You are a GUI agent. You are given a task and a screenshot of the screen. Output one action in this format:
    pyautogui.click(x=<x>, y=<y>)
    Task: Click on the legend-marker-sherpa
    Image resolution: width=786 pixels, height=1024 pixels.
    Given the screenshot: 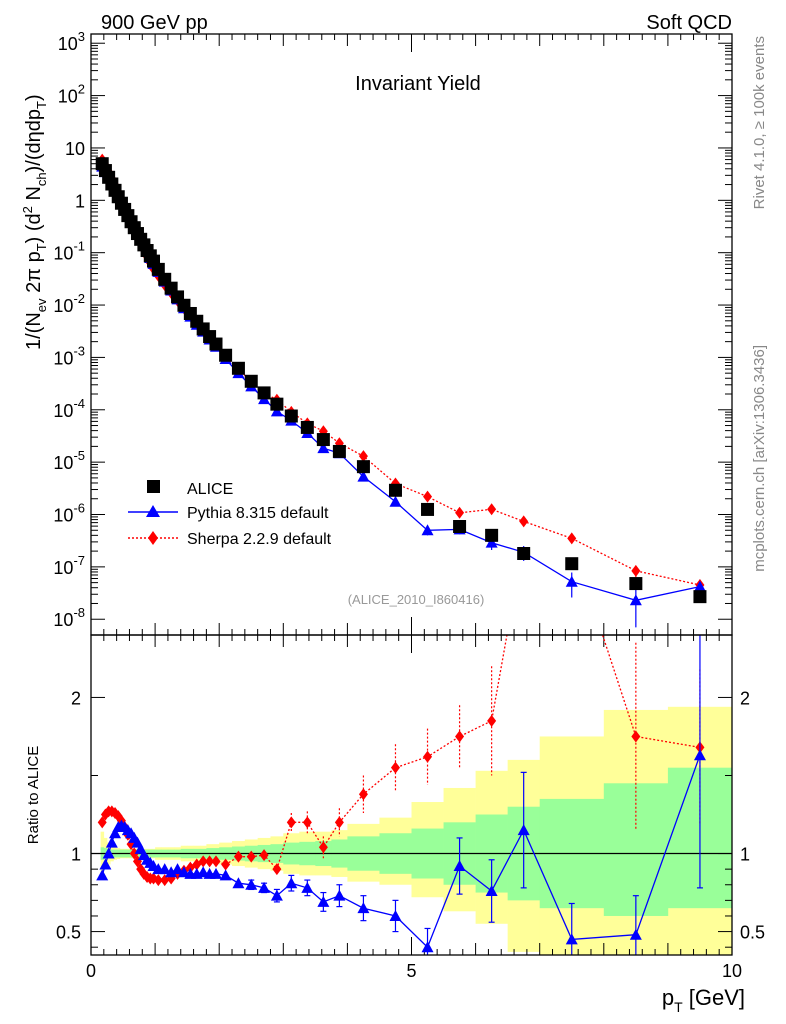 What is the action you would take?
    pyautogui.click(x=153, y=538)
    